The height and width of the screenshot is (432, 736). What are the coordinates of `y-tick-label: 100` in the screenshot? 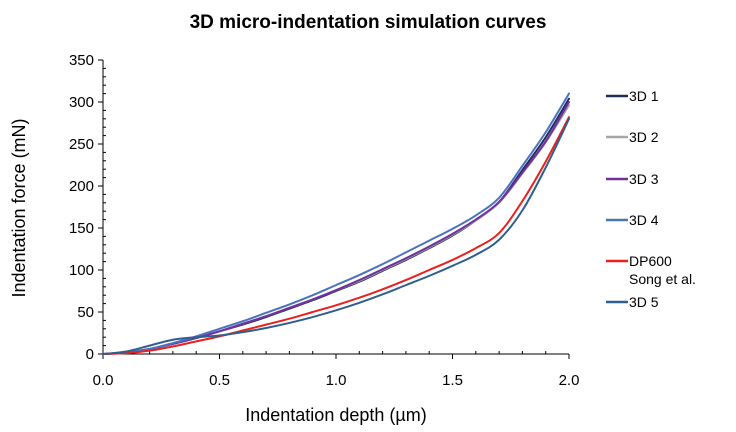 It's located at (81, 270).